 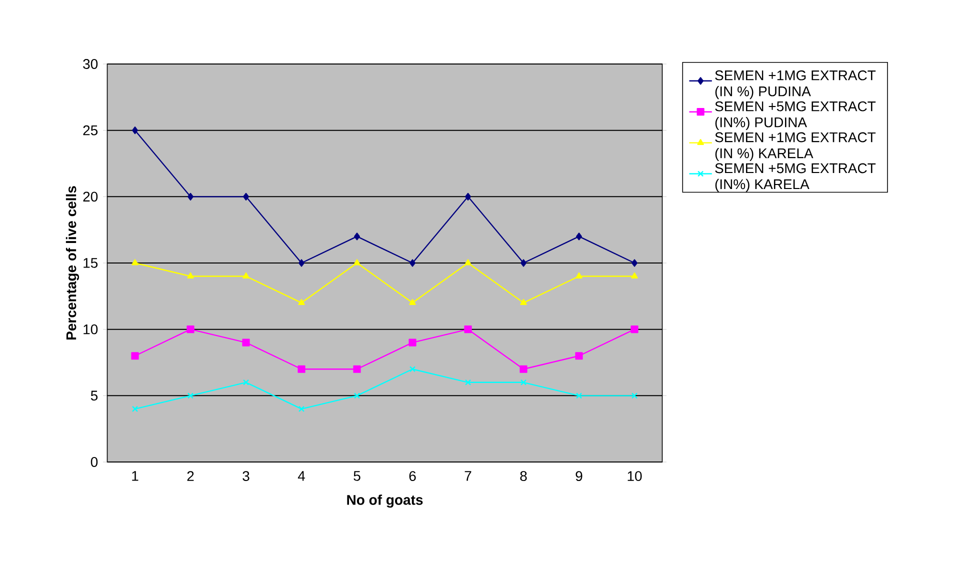 What do you see at coordinates (91, 263) in the screenshot?
I see `y-tick-label: 15` at bounding box center [91, 263].